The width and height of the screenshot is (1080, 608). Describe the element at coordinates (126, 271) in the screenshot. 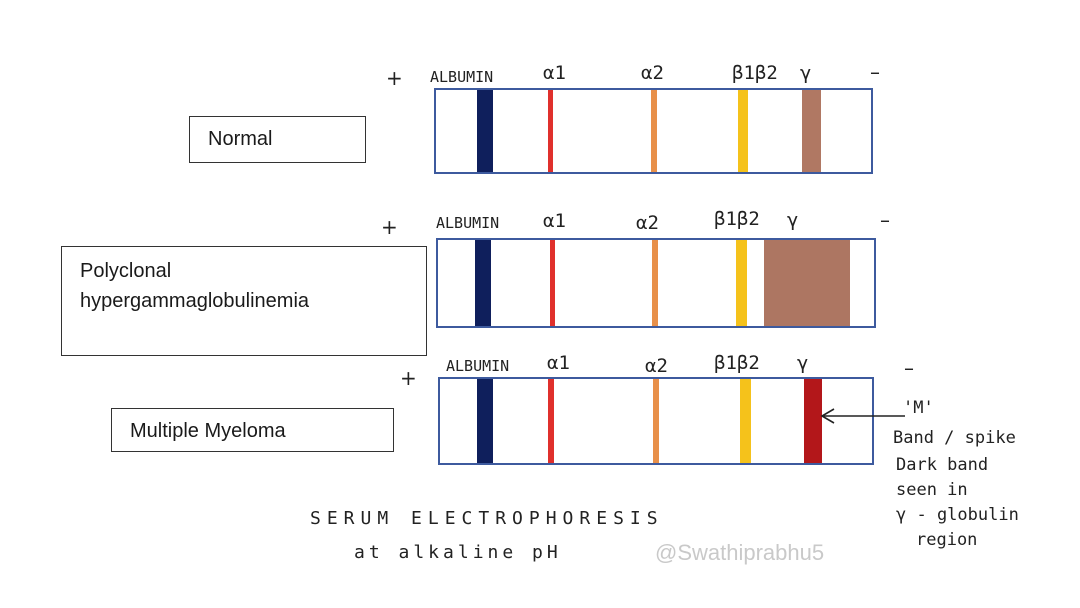

I see `condition-text-line1: Polyclonal` at that location.